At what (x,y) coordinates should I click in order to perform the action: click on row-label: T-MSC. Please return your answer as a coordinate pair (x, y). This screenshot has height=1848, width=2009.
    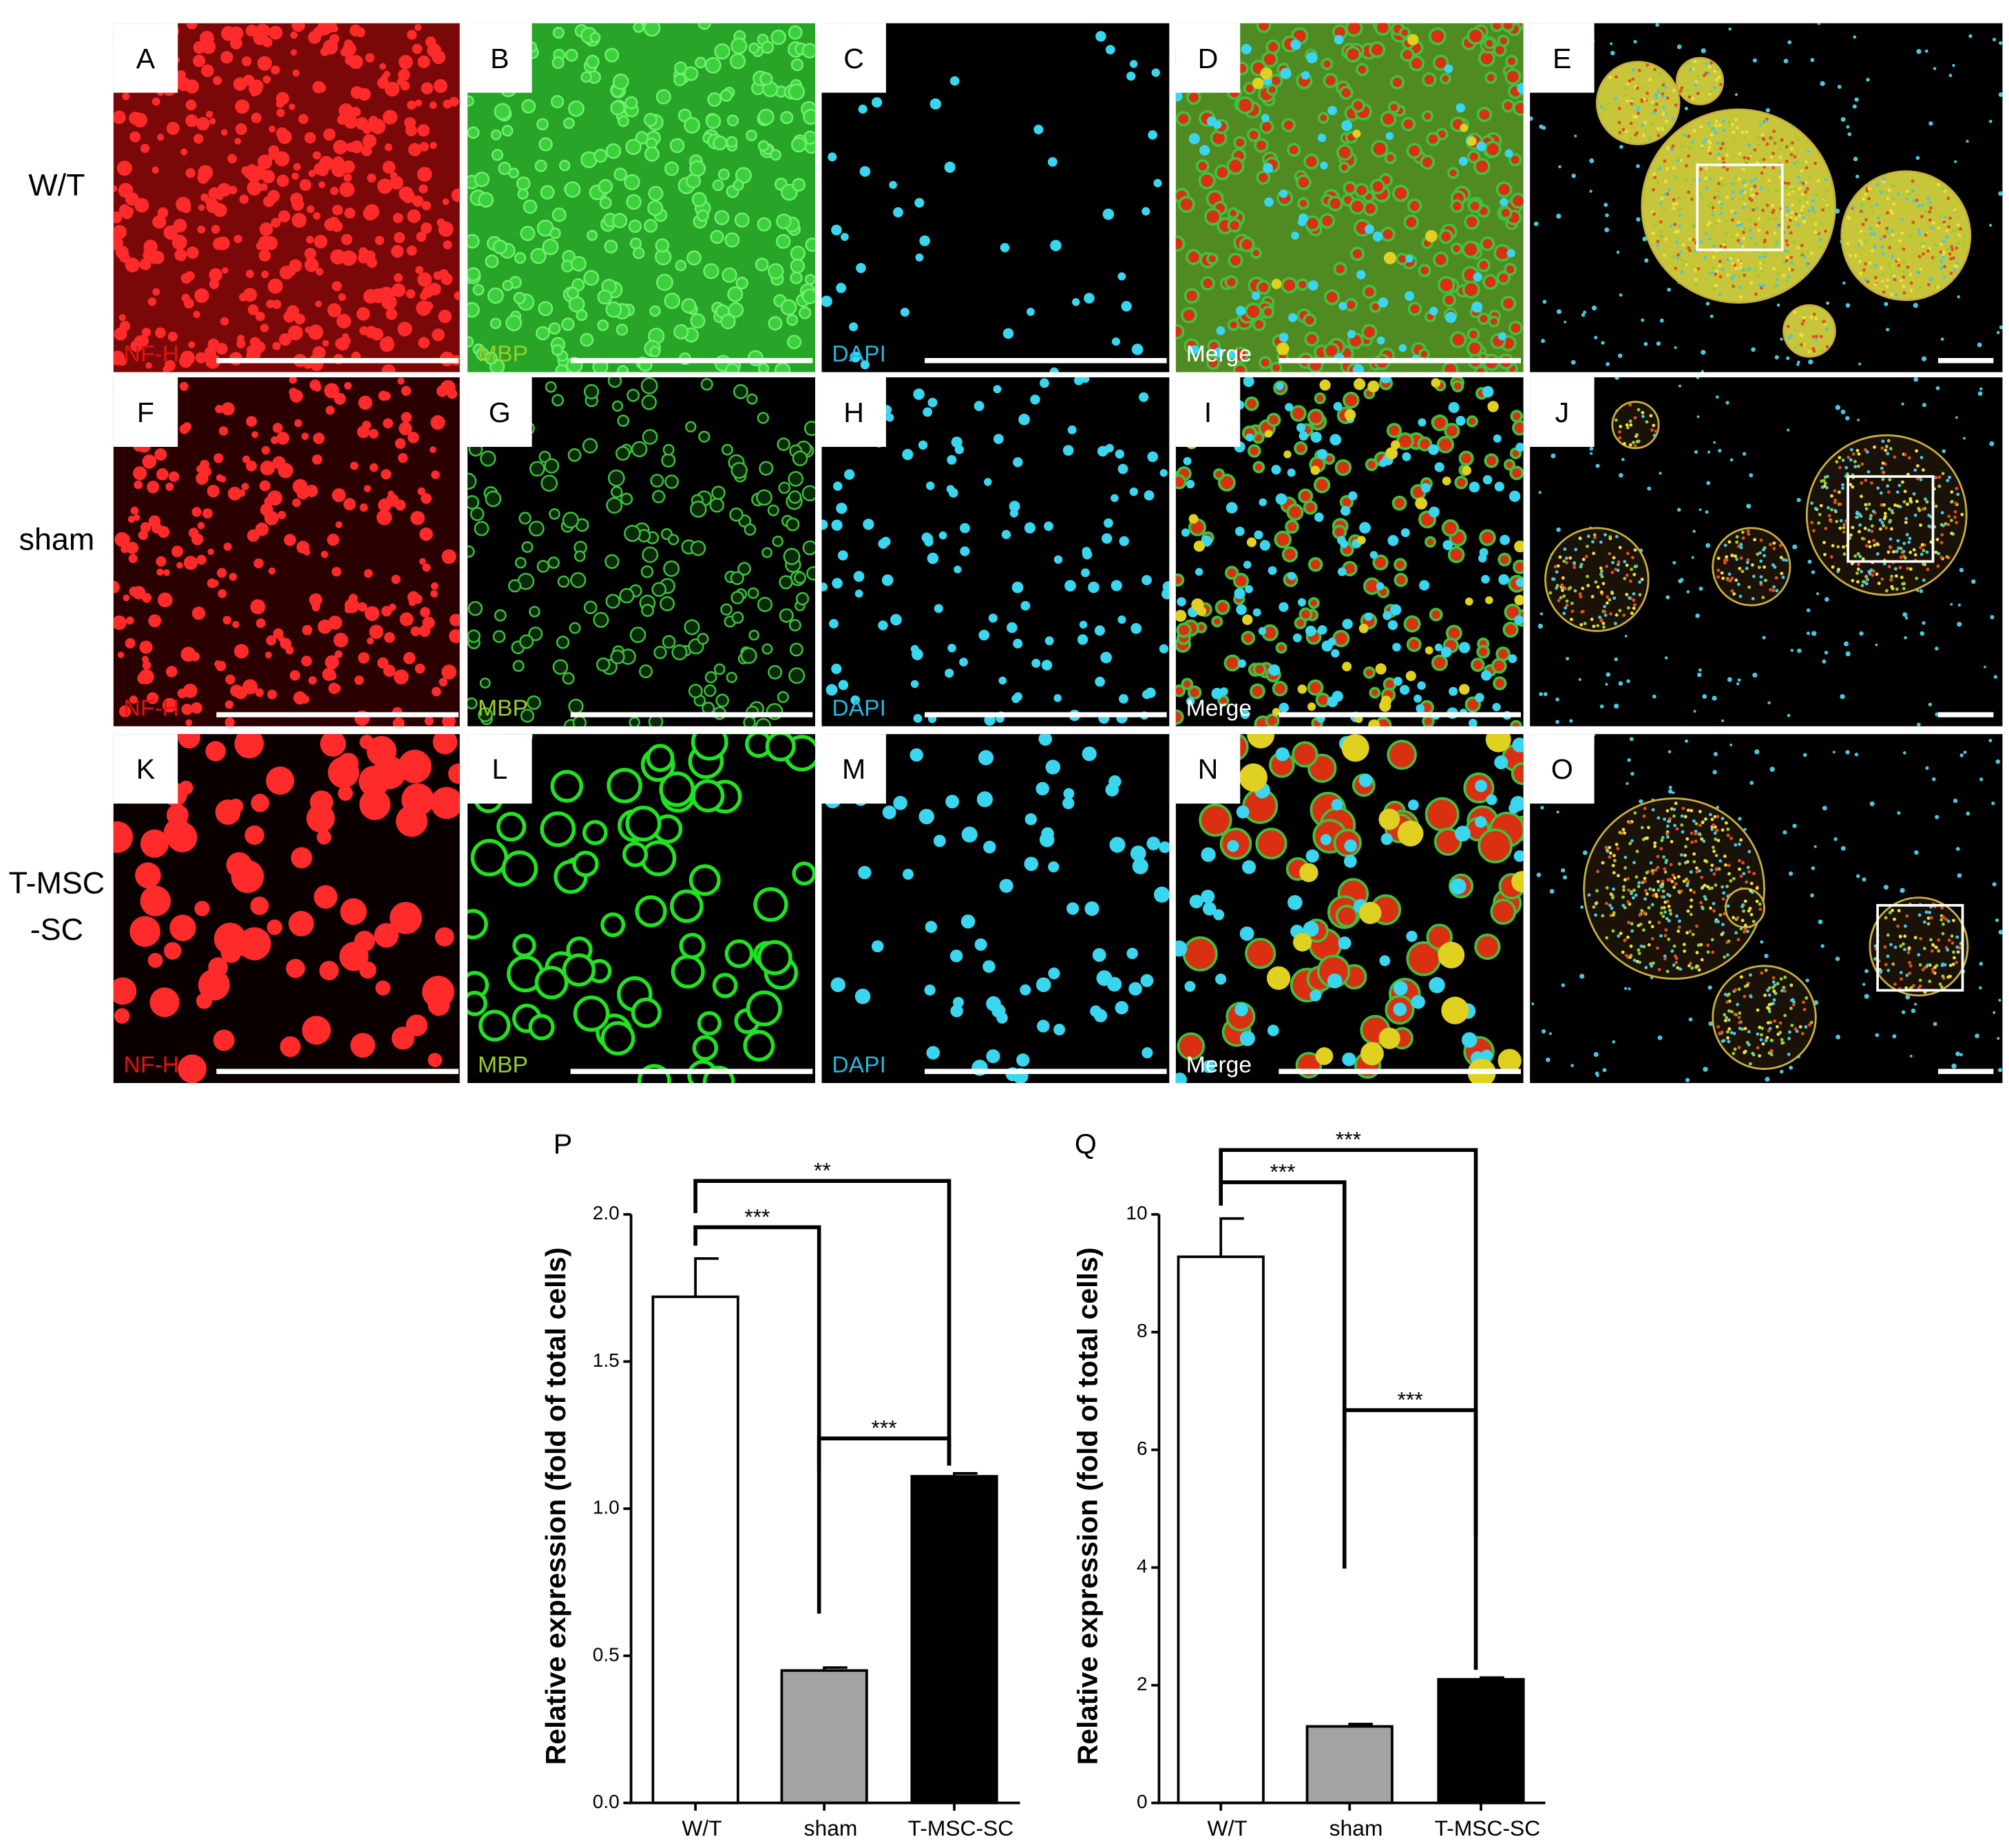
    Looking at the image, I should click on (57, 883).